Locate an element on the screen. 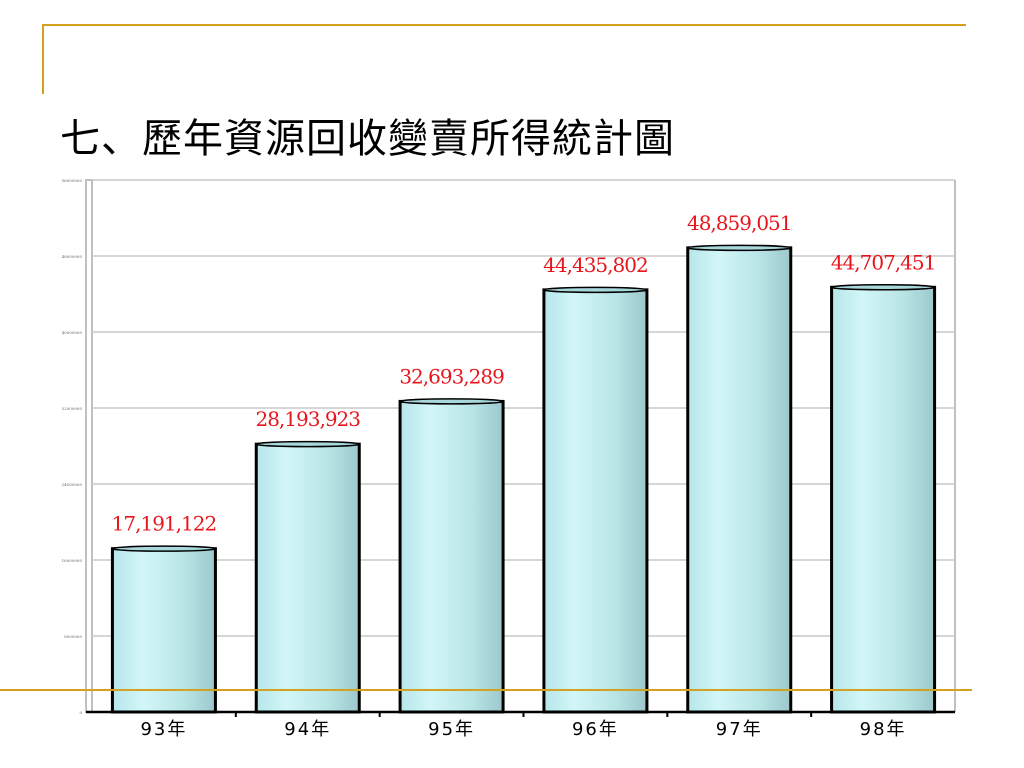 This screenshot has width=1024, height=768. decor-line-left is located at coordinates (43, 59).